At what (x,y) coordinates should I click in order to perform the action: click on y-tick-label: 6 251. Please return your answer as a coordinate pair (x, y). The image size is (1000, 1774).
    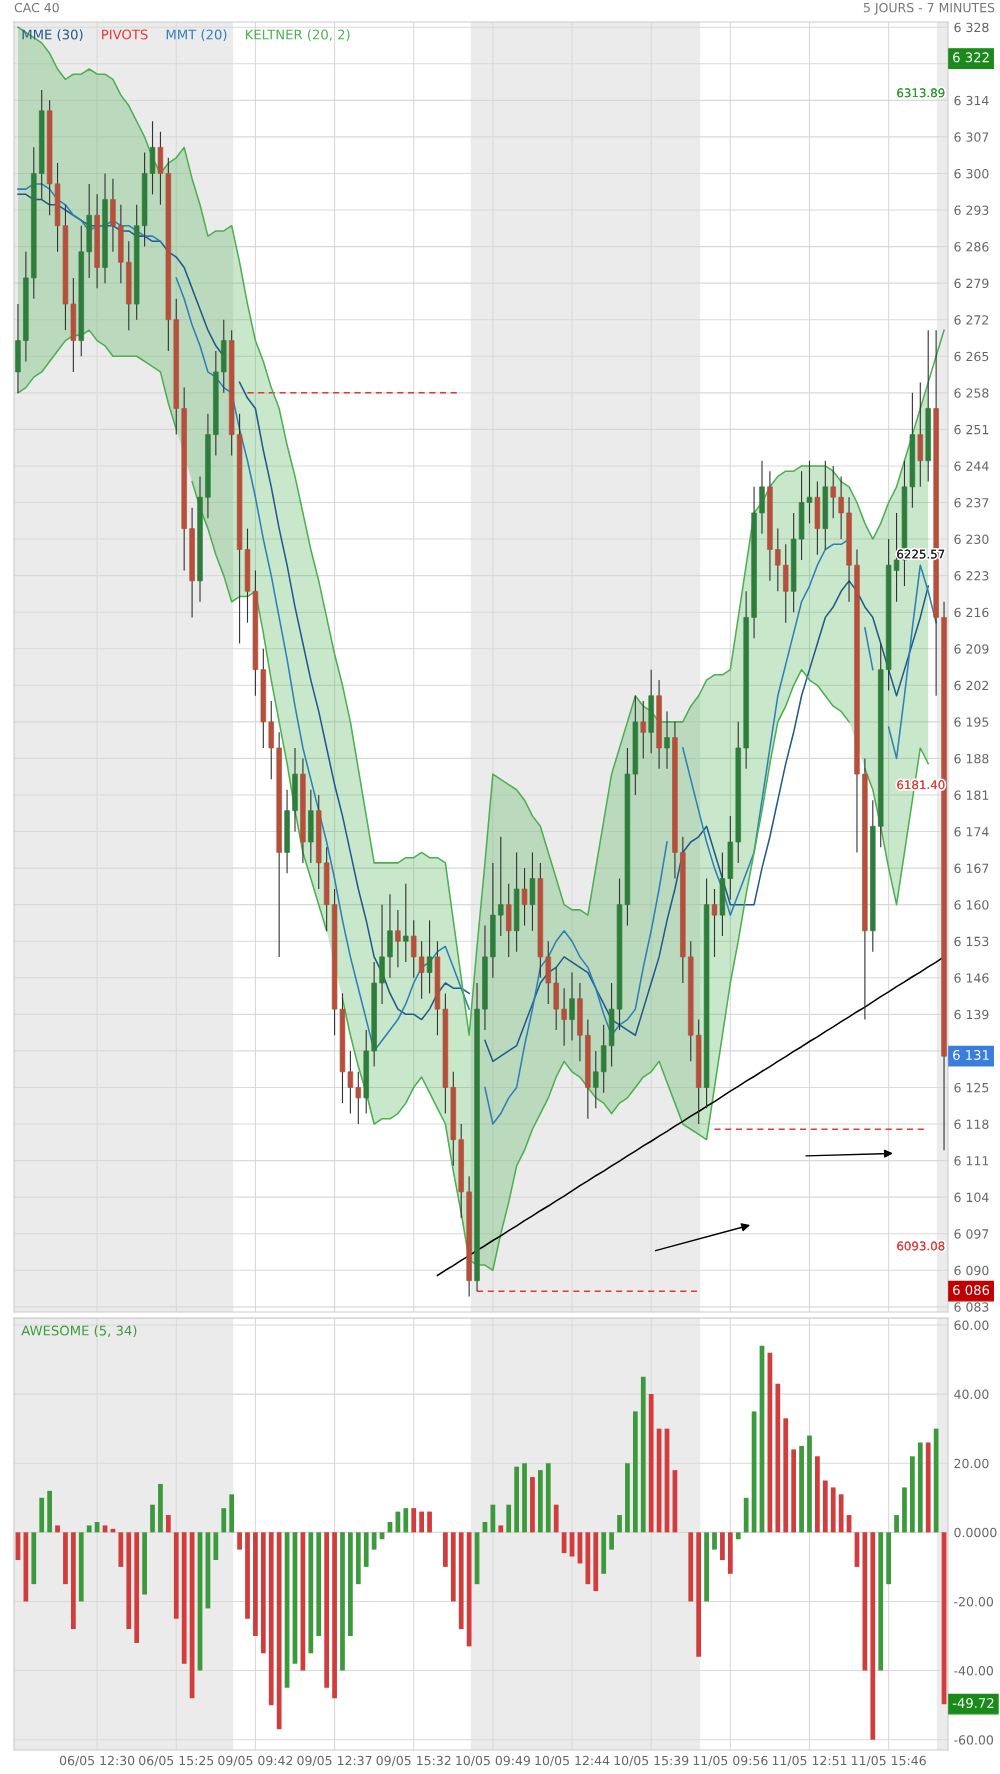
    Looking at the image, I should click on (971, 429).